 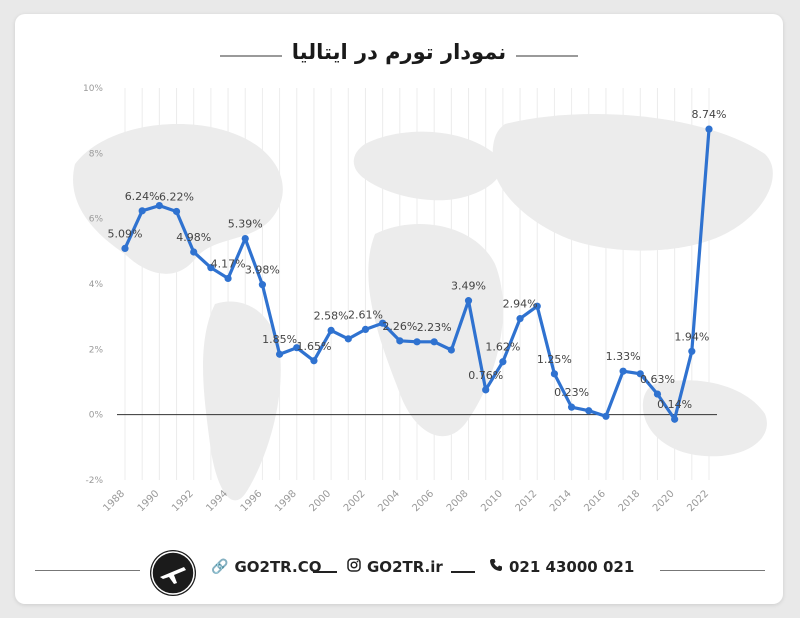 What do you see at coordinates (400, 341) in the screenshot?
I see `data-point-2004` at bounding box center [400, 341].